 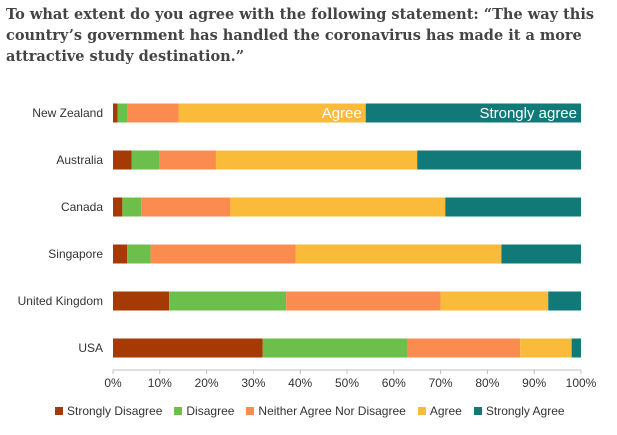 What do you see at coordinates (546, 348) in the screenshot?
I see `bar-usa-agree` at bounding box center [546, 348].